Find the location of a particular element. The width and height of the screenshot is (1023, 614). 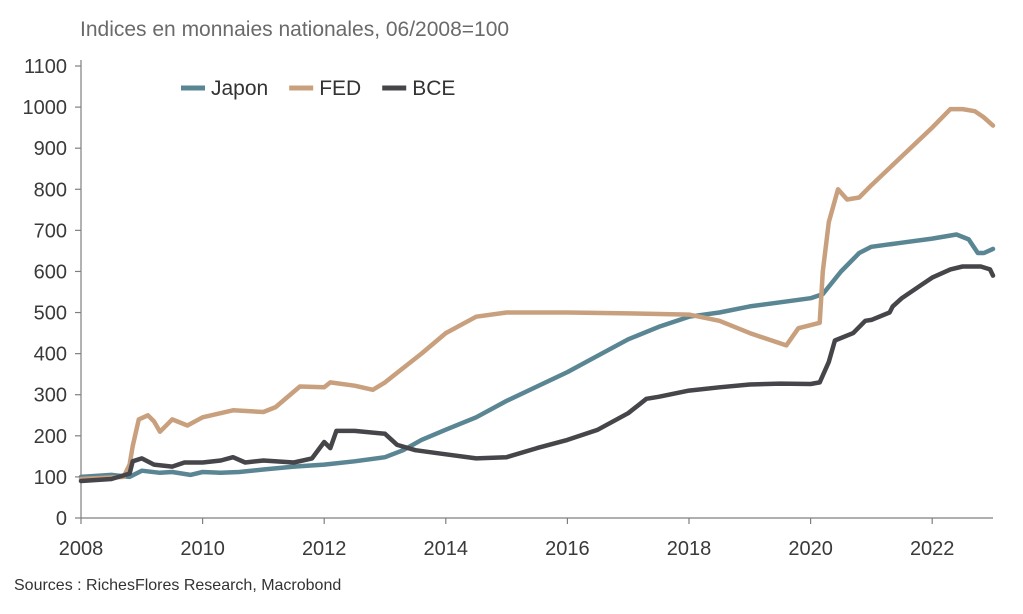

y-tick-label: 100 is located at coordinates (50, 478).